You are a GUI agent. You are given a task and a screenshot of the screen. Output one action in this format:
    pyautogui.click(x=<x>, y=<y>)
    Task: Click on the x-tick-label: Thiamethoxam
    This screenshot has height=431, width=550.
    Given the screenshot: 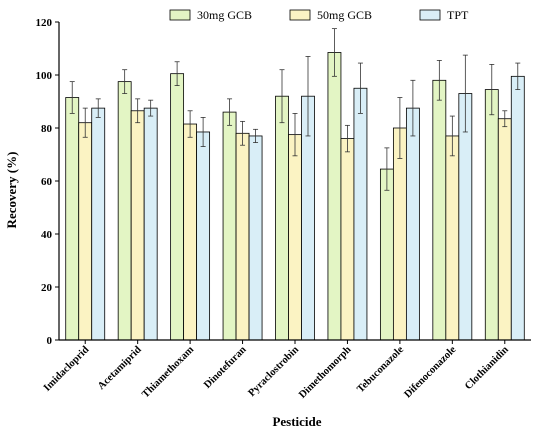 What is the action you would take?
    pyautogui.click(x=168, y=372)
    